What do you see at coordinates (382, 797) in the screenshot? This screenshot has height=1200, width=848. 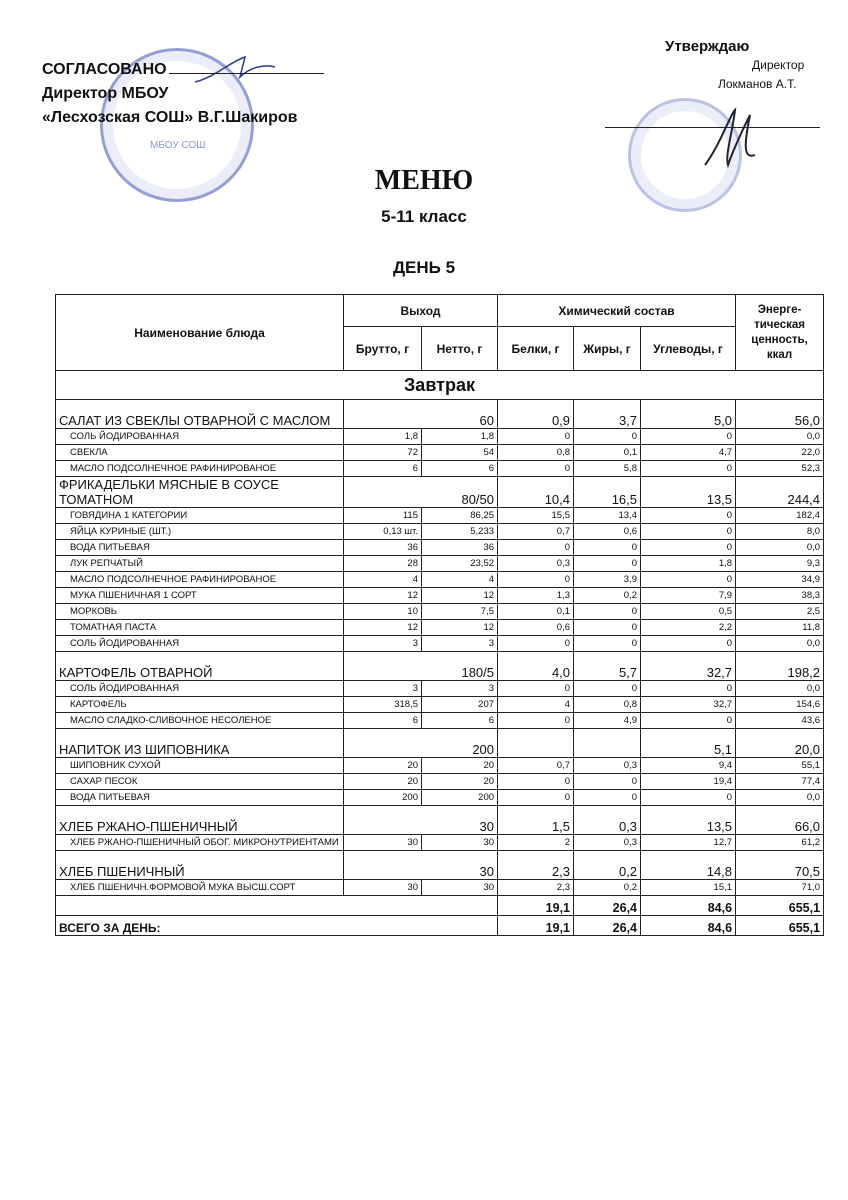 I see `gross: 200` at bounding box center [382, 797].